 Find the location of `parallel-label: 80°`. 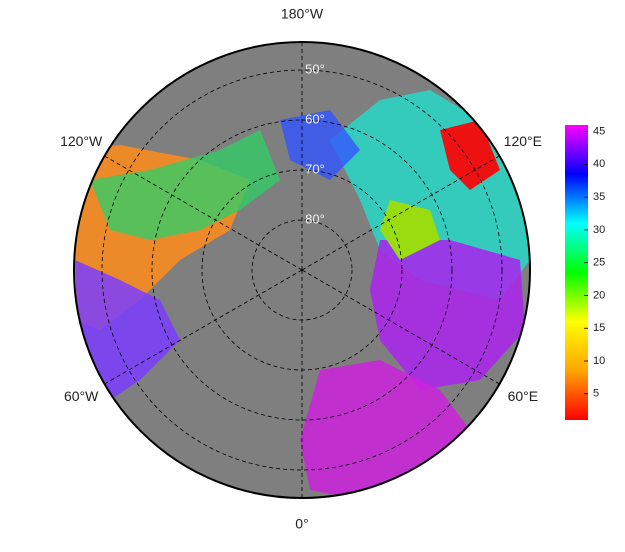

parallel-label: 80° is located at coordinates (315, 218).